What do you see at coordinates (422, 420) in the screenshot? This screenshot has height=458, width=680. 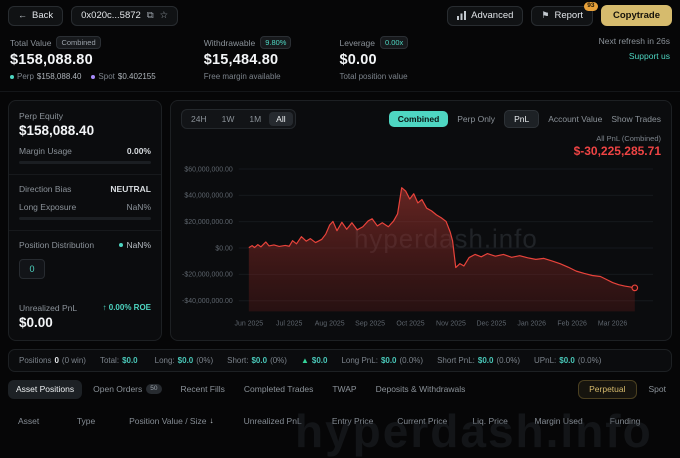 I see `col-current-price: Current Price` at bounding box center [422, 420].